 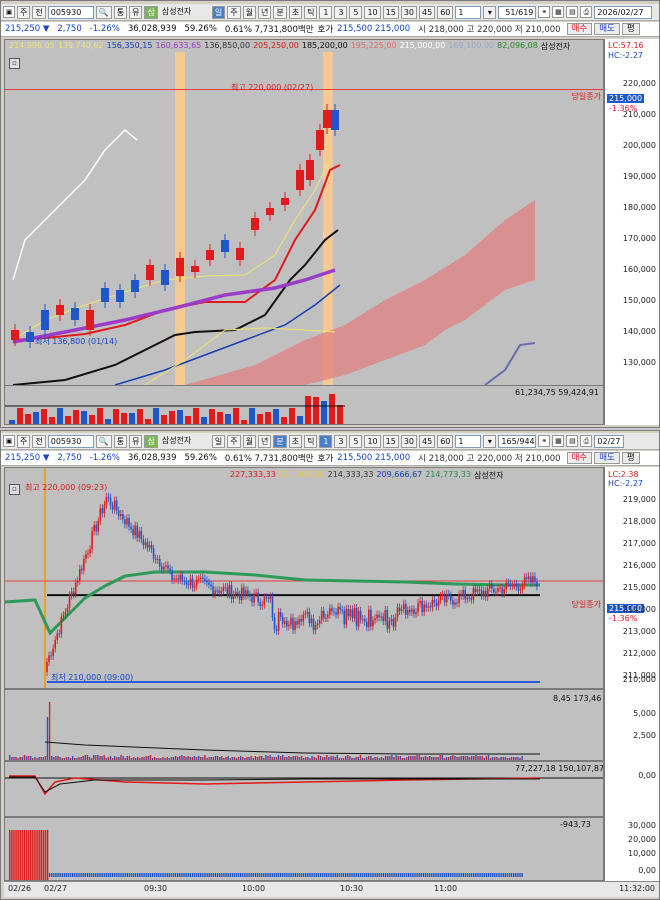 I want to click on current-rate-tag-2: -1.36%, so click(x=623, y=618).